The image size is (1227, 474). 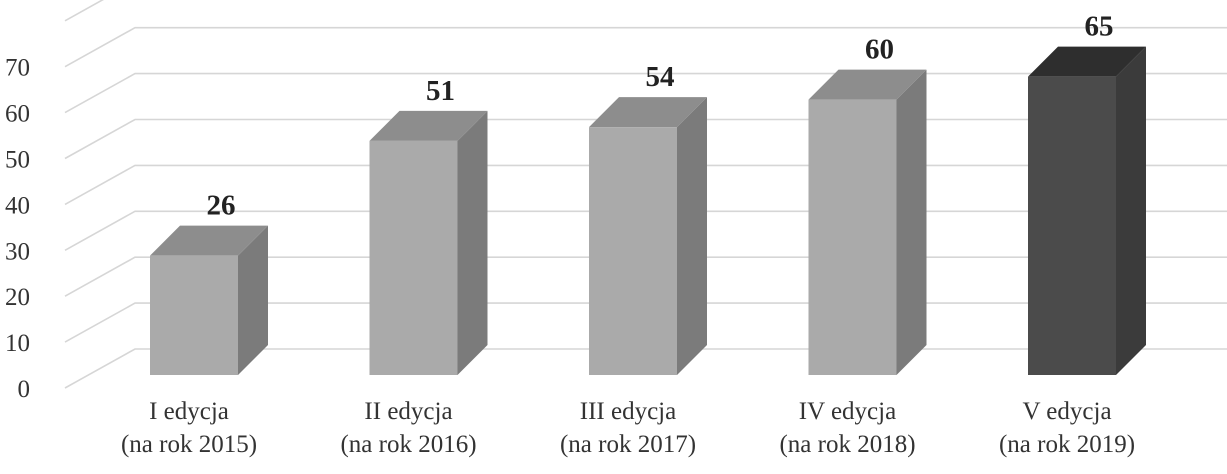 What do you see at coordinates (1099, 27) in the screenshot?
I see `data-label: 65` at bounding box center [1099, 27].